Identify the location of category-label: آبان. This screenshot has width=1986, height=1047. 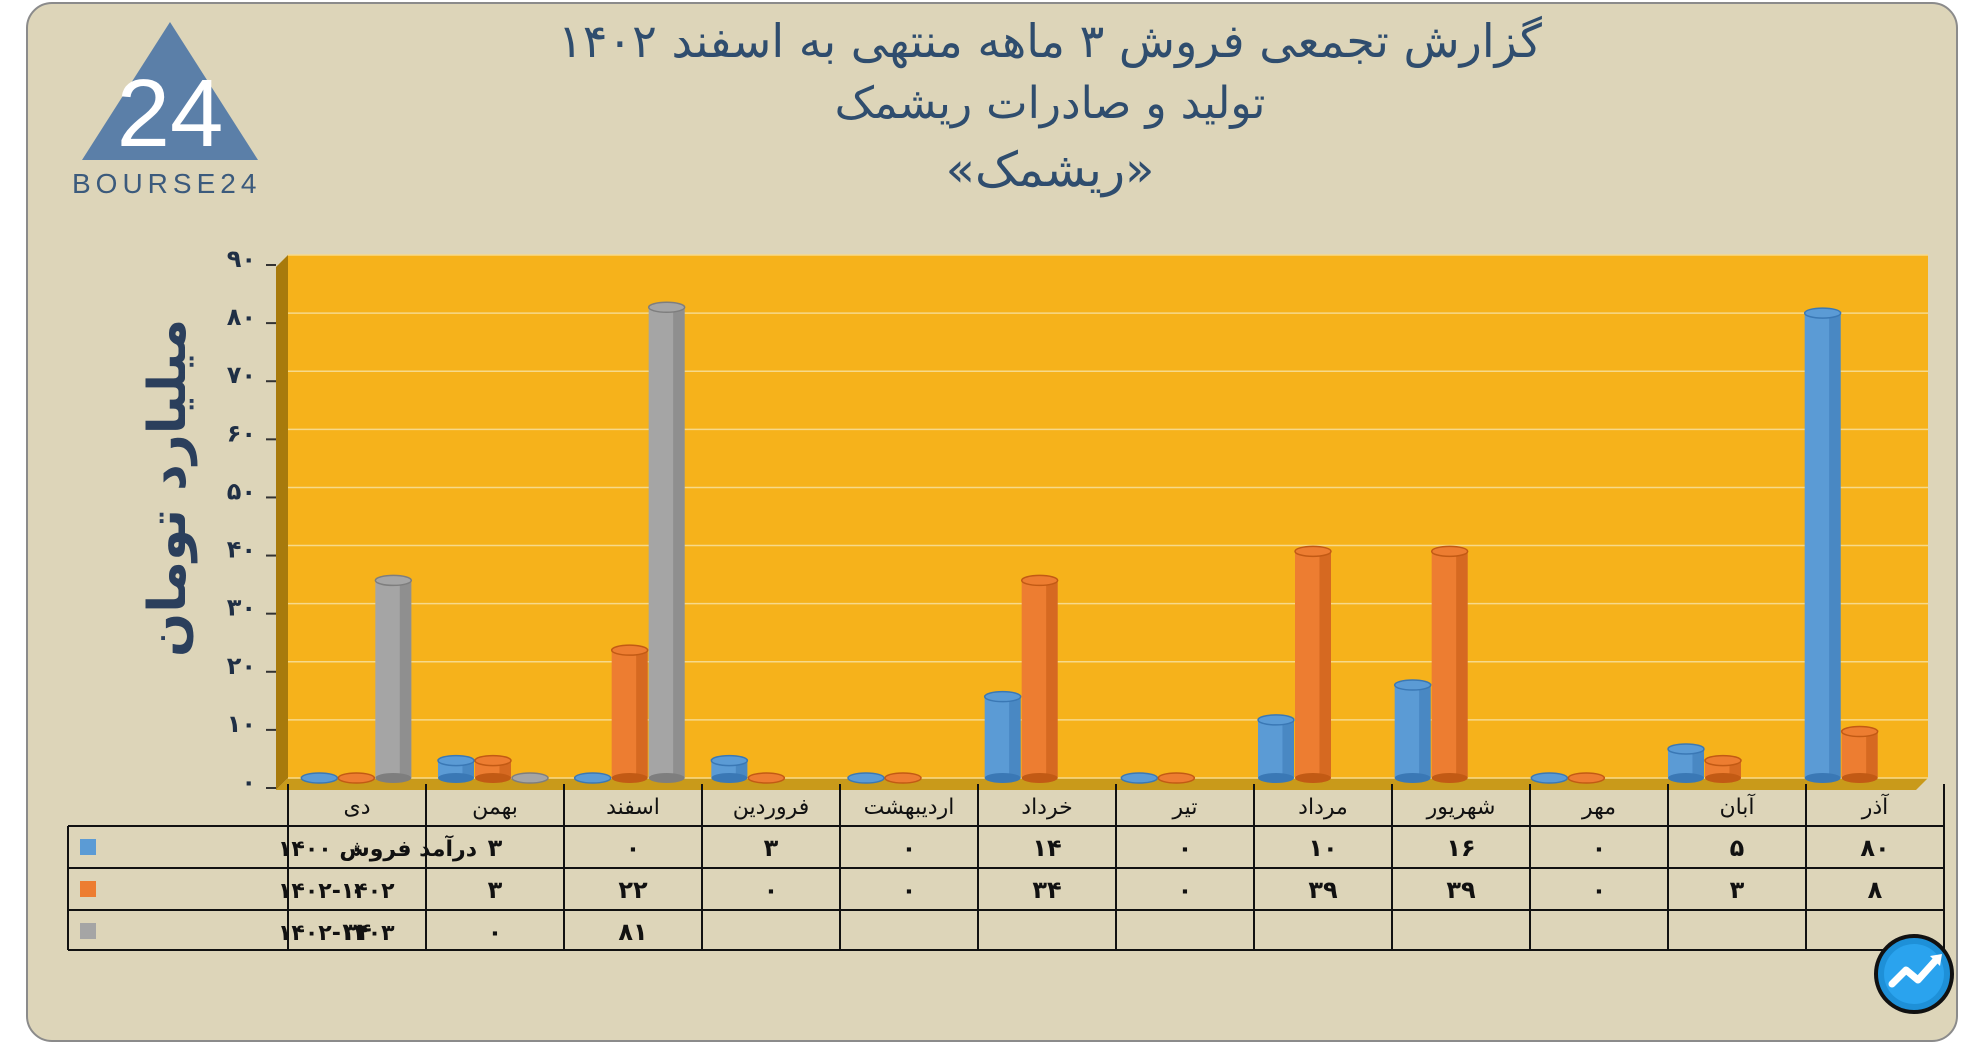
(1737, 806).